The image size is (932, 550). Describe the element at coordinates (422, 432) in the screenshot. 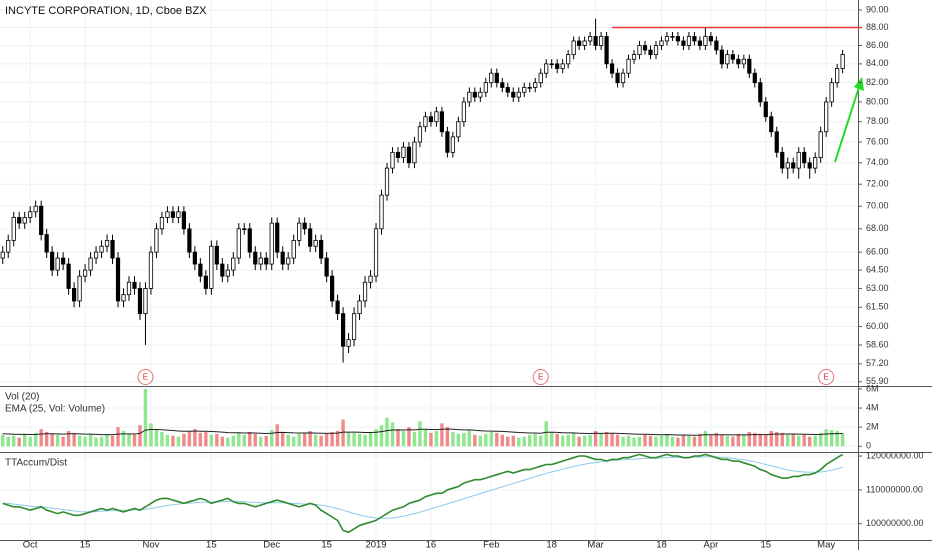

I see `ema-line` at that location.